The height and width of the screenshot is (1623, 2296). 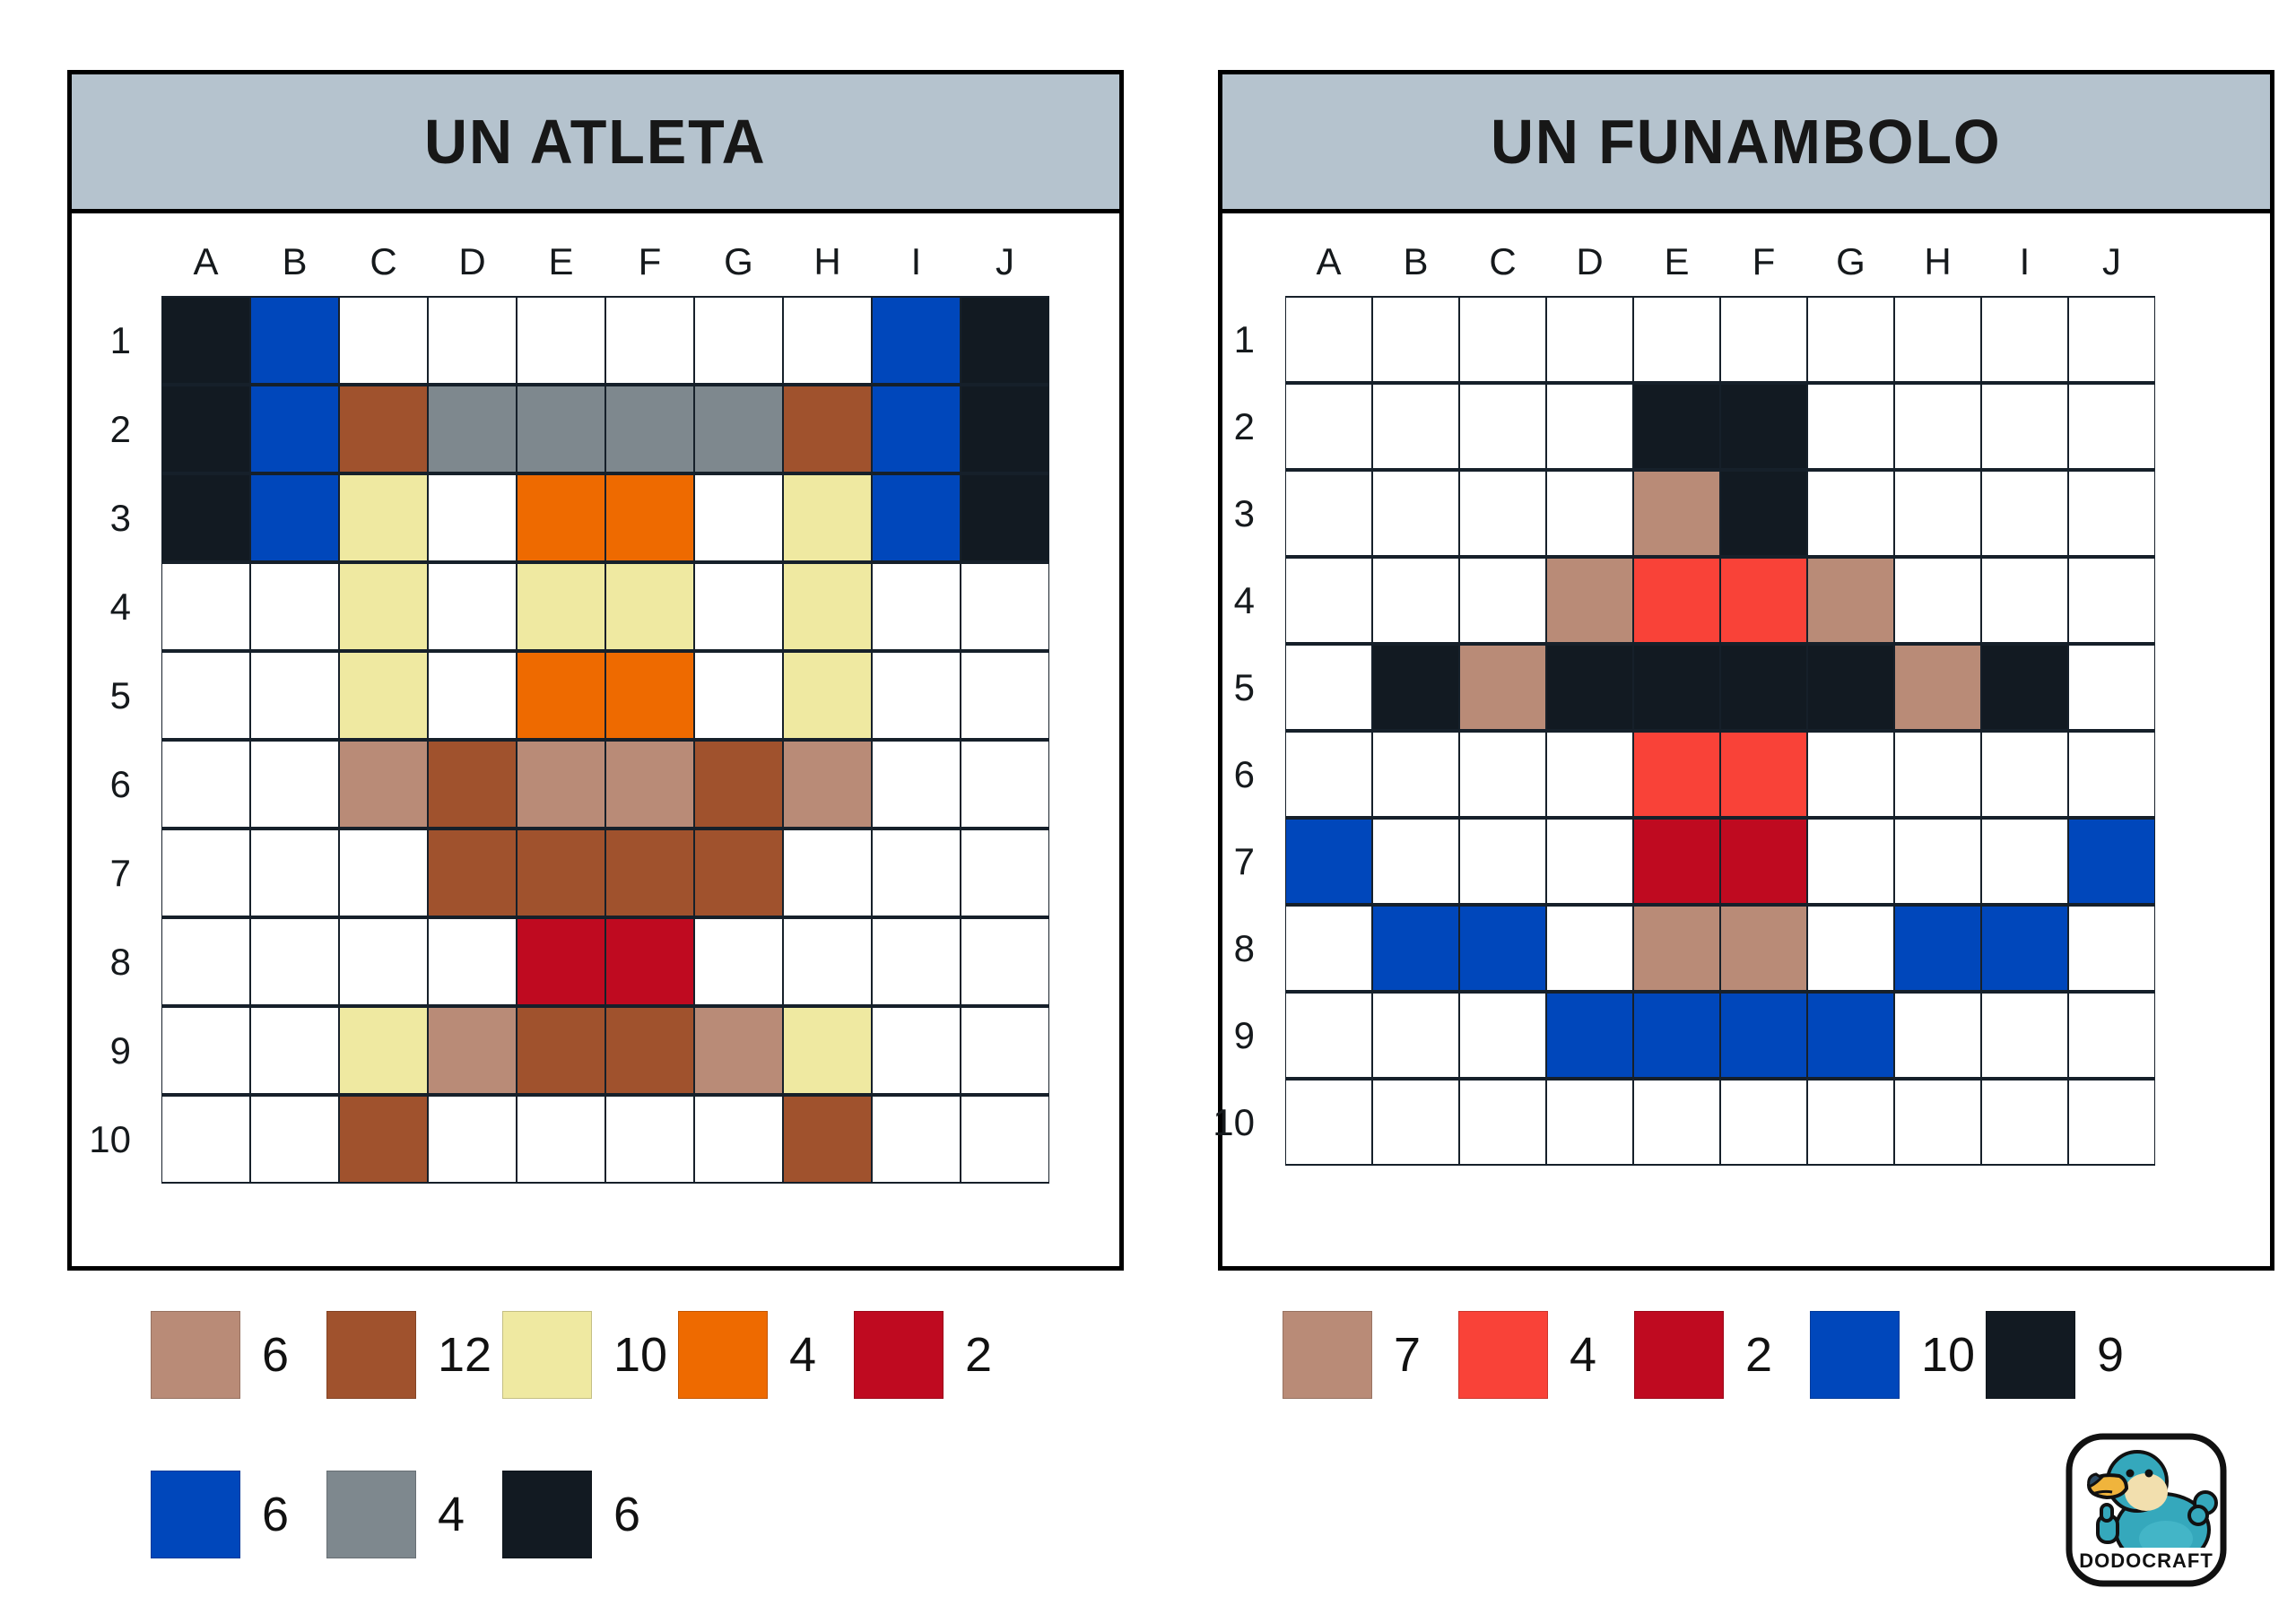 I want to click on legend-swatch-orange, so click(x=723, y=1355).